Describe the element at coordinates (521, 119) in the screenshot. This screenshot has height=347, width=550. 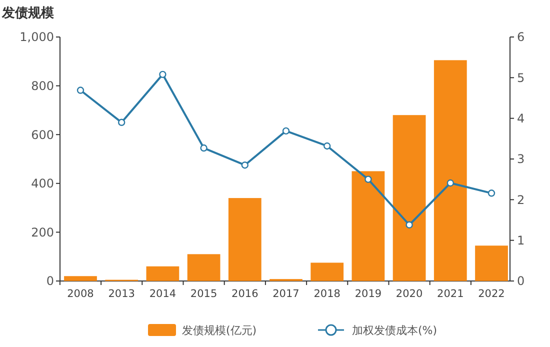
I see `y2-tick-label: 4` at that location.